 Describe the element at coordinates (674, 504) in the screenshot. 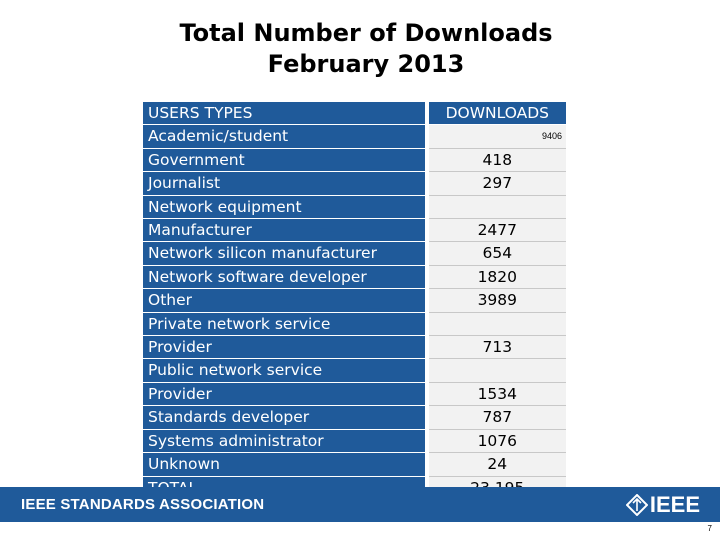

I see `ieee-logo-text: IEEE` at that location.